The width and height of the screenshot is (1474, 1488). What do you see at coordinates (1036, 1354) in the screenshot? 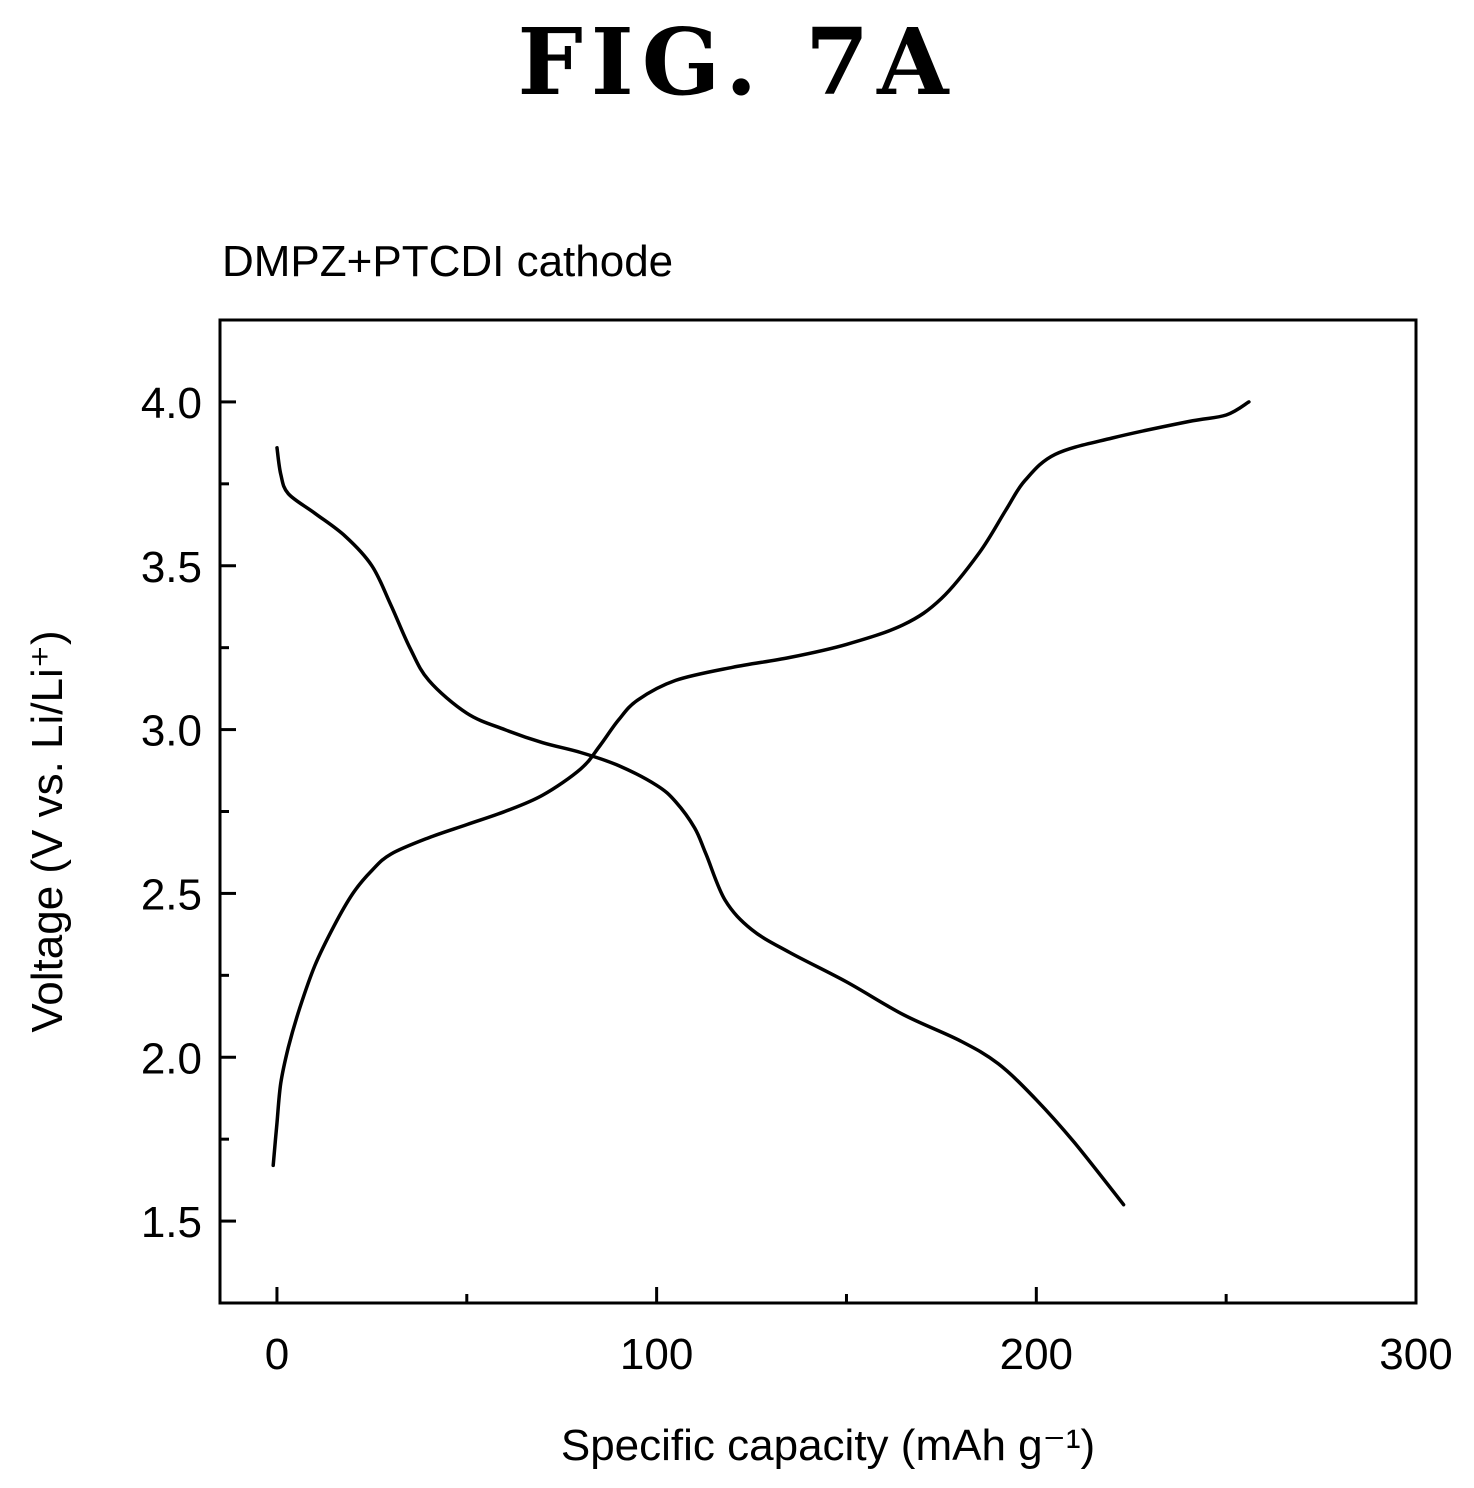
I see `x-tick-label: 200` at bounding box center [1036, 1354].